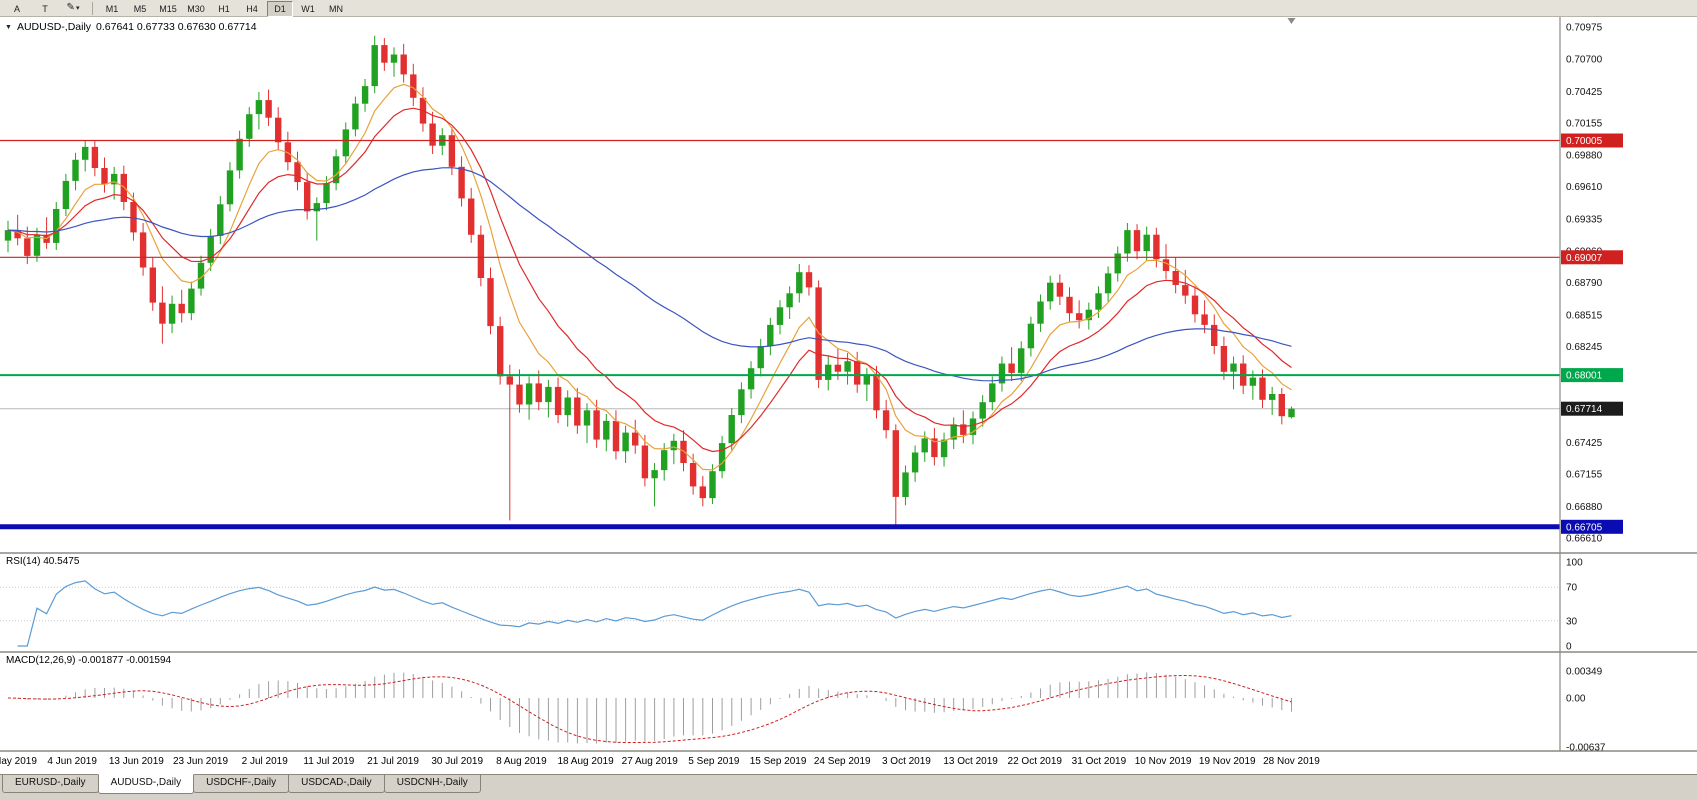 This screenshot has width=1697, height=800. Describe the element at coordinates (54, 27) in the screenshot. I see `chart-symbol-period: AUDUSD-,Daily` at that location.